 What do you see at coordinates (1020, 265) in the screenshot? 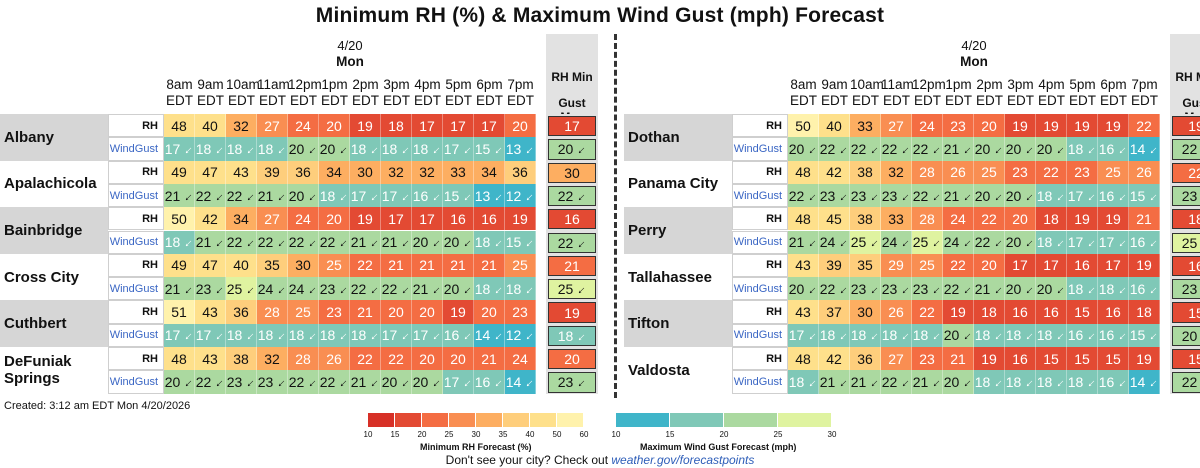
I see `rh-value: 17` at bounding box center [1020, 265].